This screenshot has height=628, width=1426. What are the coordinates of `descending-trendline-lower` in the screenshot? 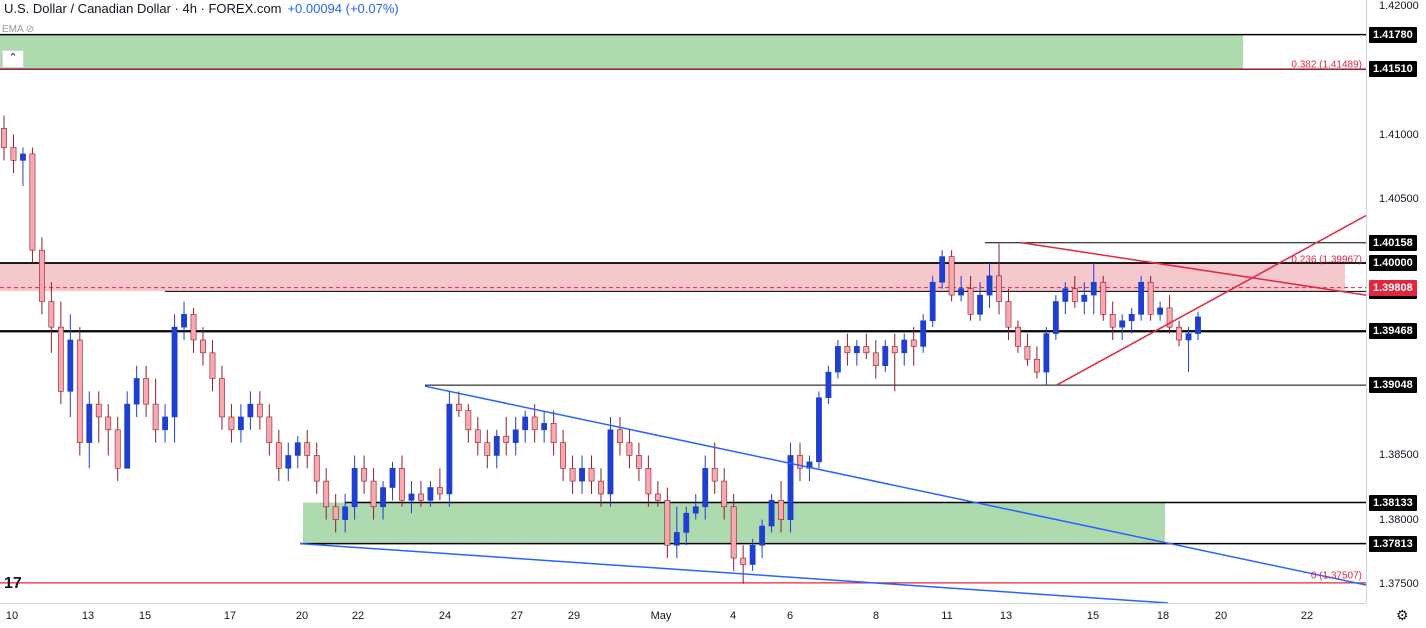 It's located at (734, 573).